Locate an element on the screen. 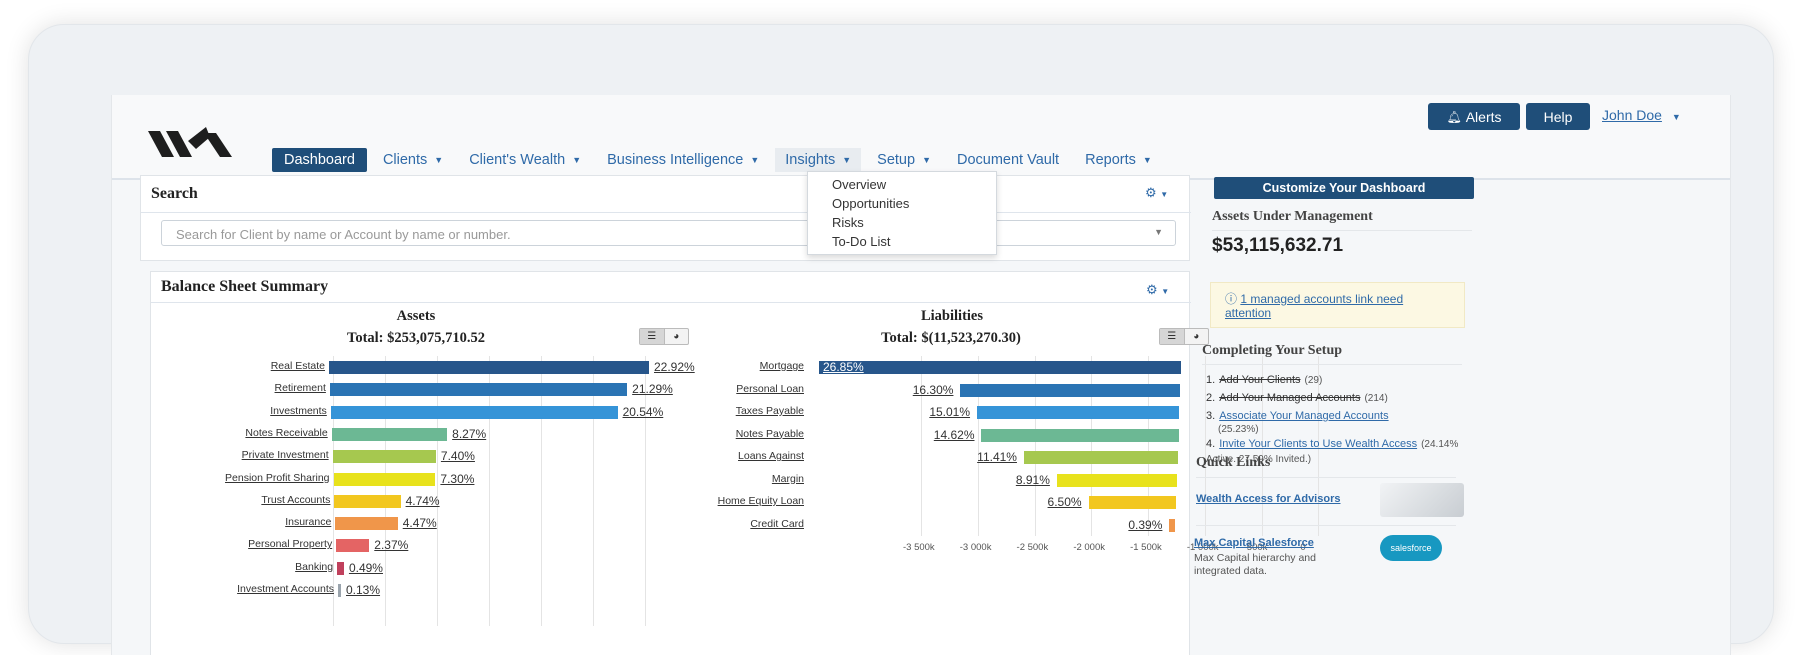 This screenshot has height=655, width=1800. asset-bar-value: 7.40% is located at coordinates (457, 456).